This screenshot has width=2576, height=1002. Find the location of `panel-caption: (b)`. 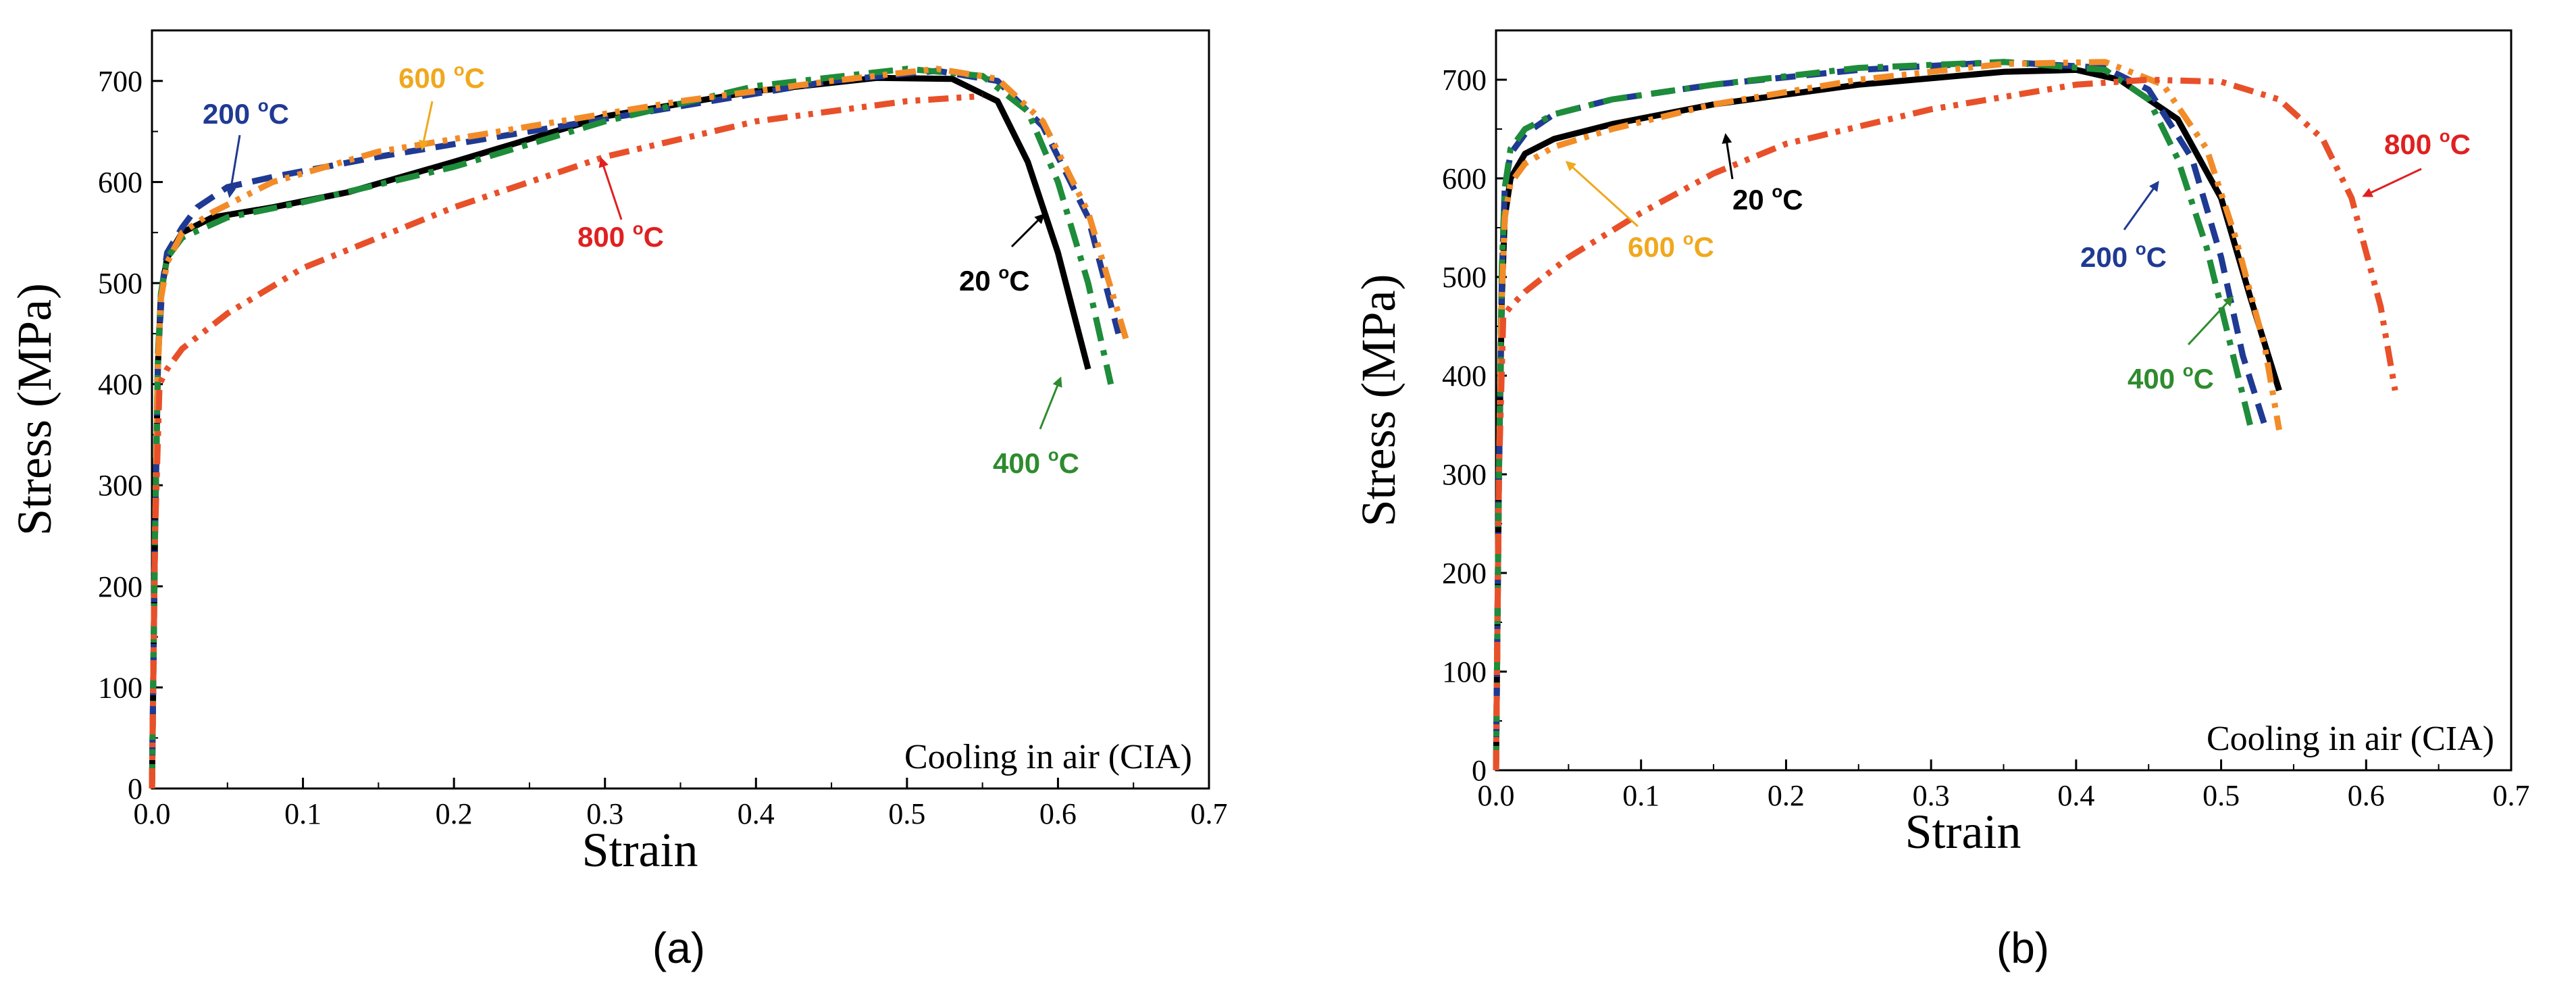

panel-caption: (b) is located at coordinates (2023, 948).